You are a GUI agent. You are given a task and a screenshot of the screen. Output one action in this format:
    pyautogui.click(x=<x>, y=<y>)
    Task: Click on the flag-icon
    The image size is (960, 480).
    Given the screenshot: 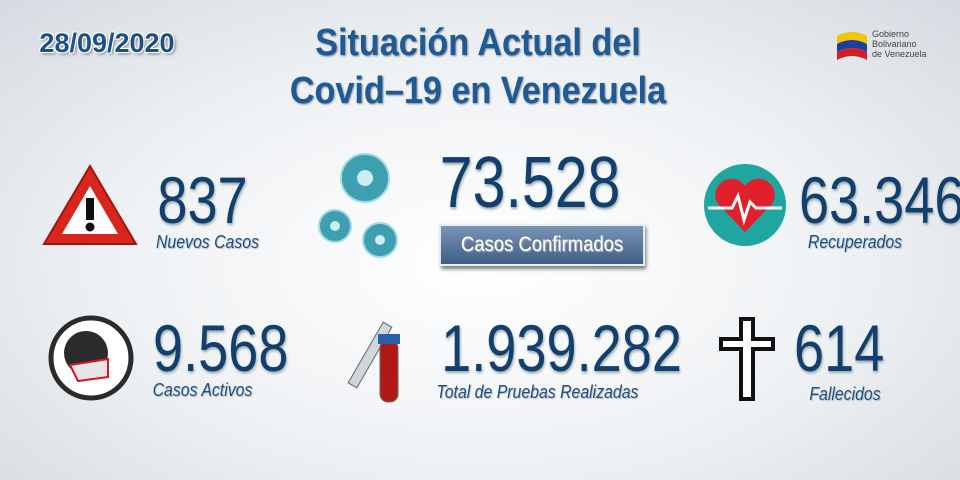 What is the action you would take?
    pyautogui.click(x=852, y=46)
    